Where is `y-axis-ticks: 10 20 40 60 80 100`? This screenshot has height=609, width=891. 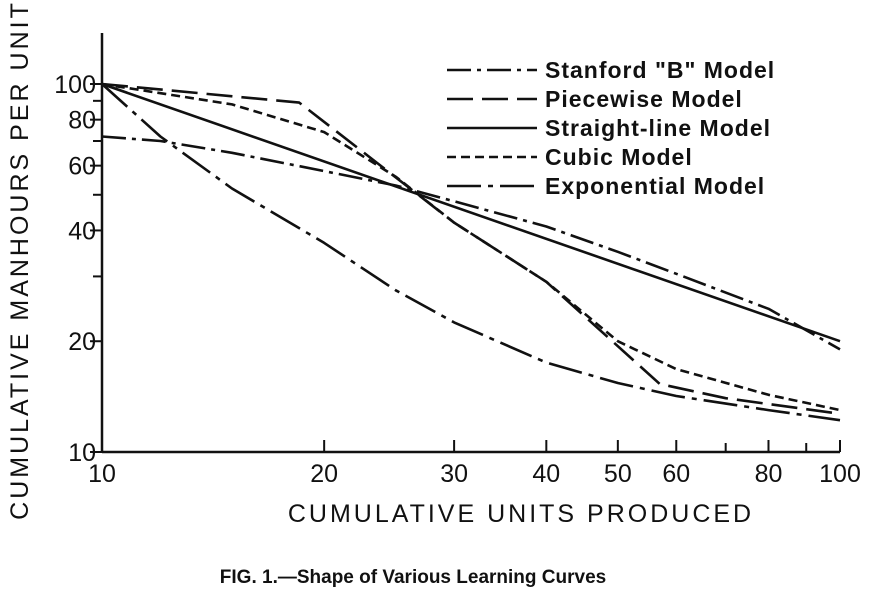
y-axis-ticks: 10 20 40 60 80 100 is located at coordinates (78, 269).